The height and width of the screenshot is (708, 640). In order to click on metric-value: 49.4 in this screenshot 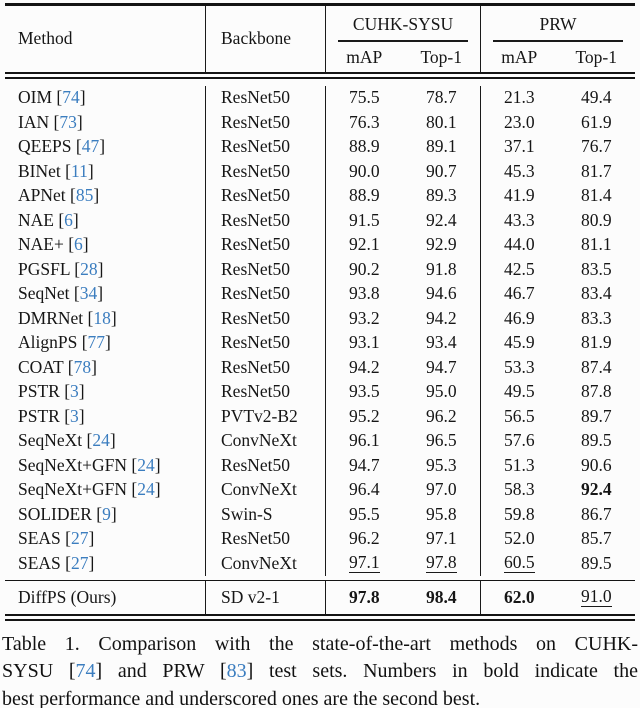, I will do `click(596, 97)`.